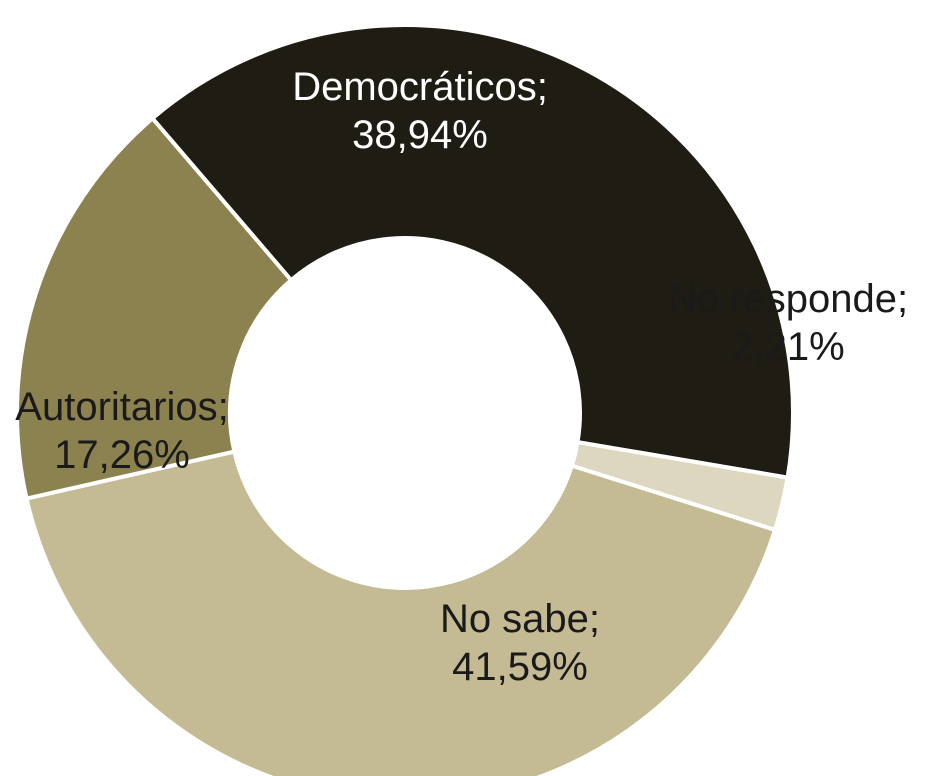  What do you see at coordinates (420, 111) in the screenshot?
I see `slice-label-0: Democráticos; 38,94%` at bounding box center [420, 111].